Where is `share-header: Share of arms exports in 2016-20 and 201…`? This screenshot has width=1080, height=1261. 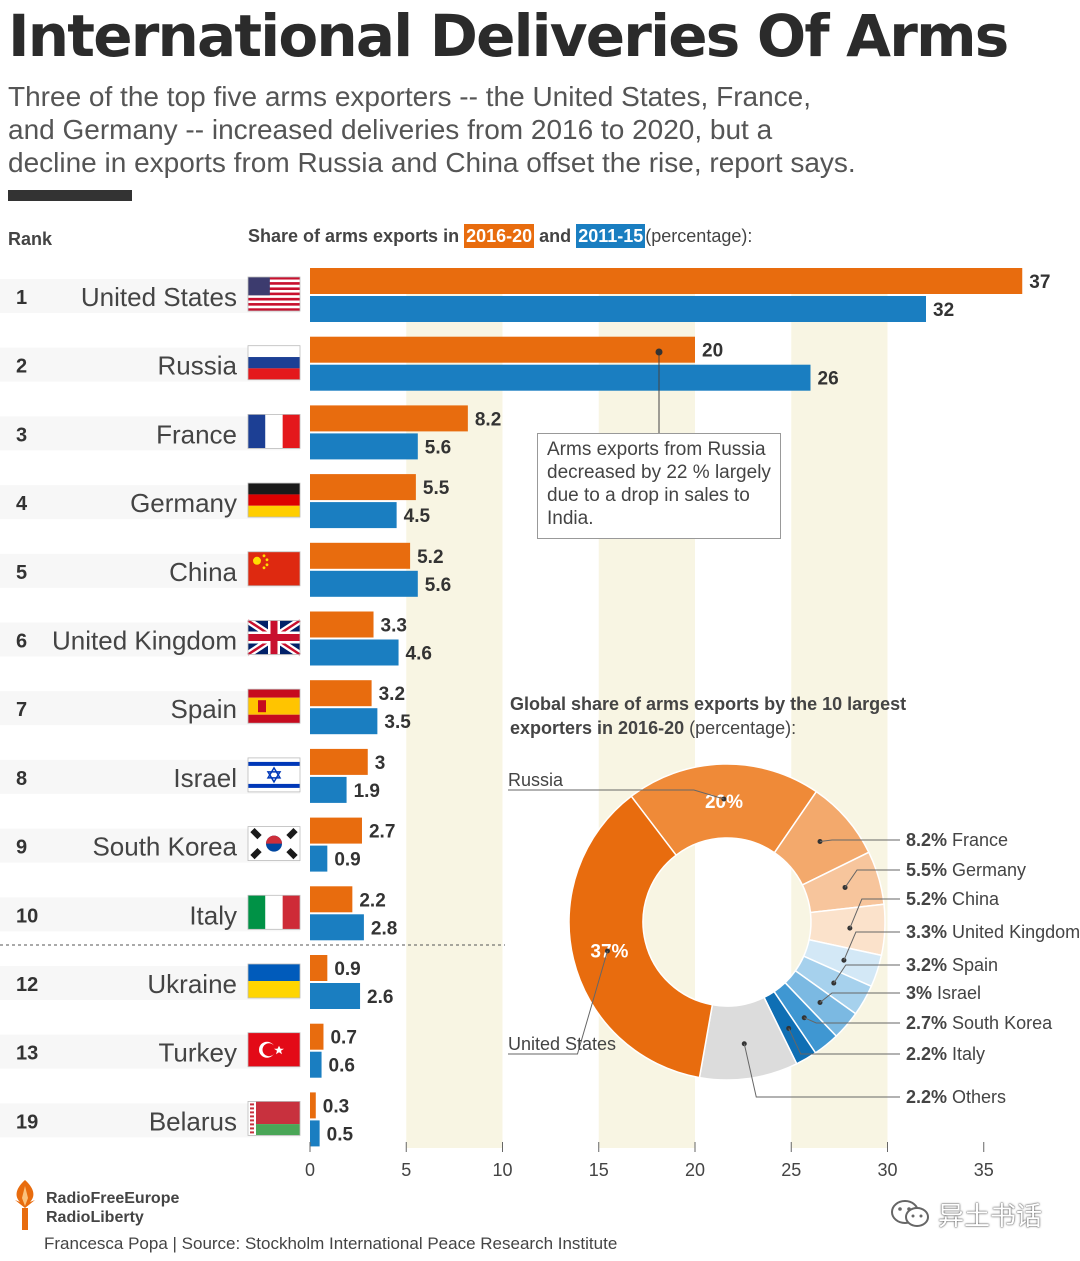
share-header: Share of arms exports in 2016-20 and 201… is located at coordinates (500, 236).